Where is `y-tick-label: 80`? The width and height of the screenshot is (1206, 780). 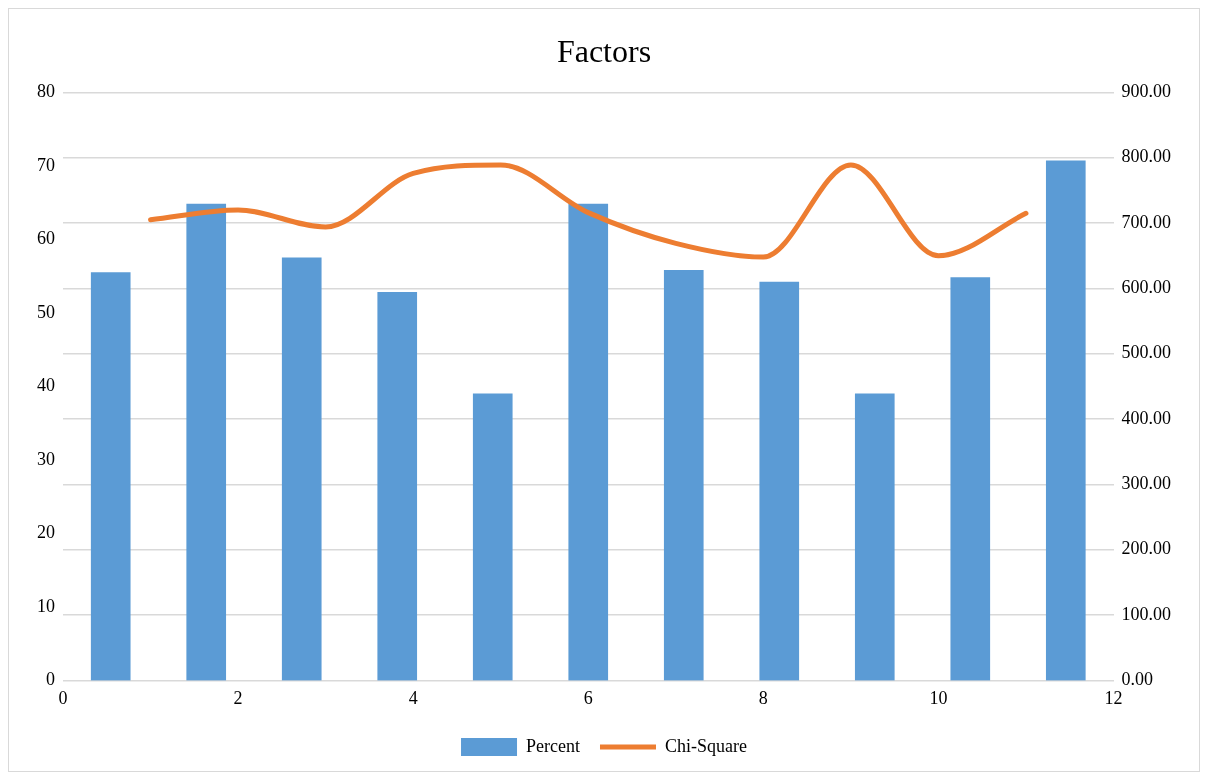 y-tick-label: 80 is located at coordinates (46, 91).